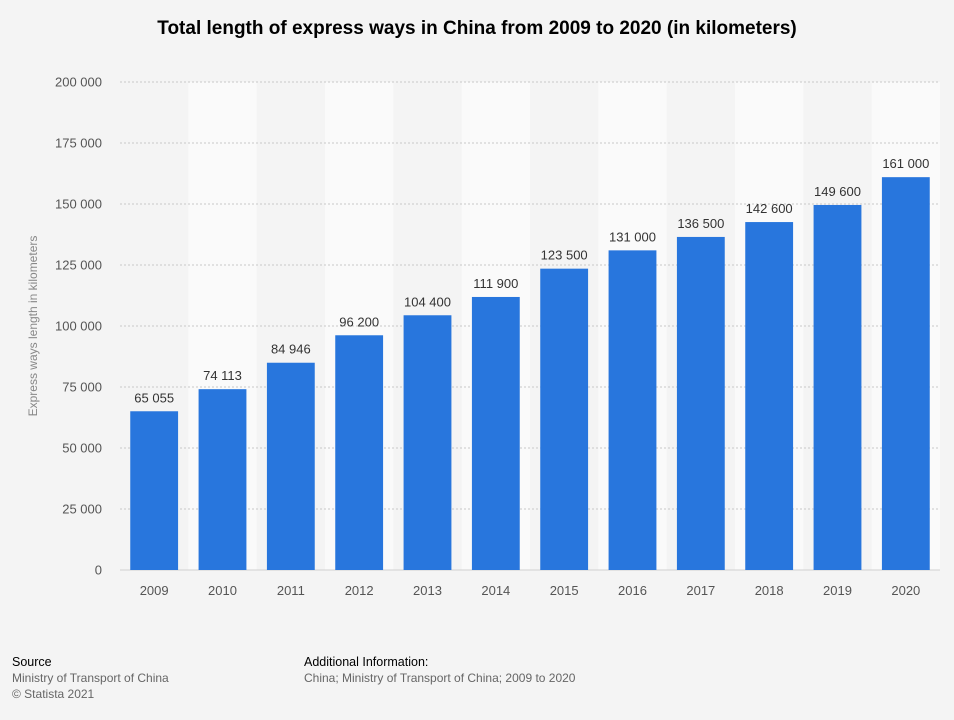 This screenshot has width=954, height=720. What do you see at coordinates (905, 373) in the screenshot?
I see `bar-2020` at bounding box center [905, 373].